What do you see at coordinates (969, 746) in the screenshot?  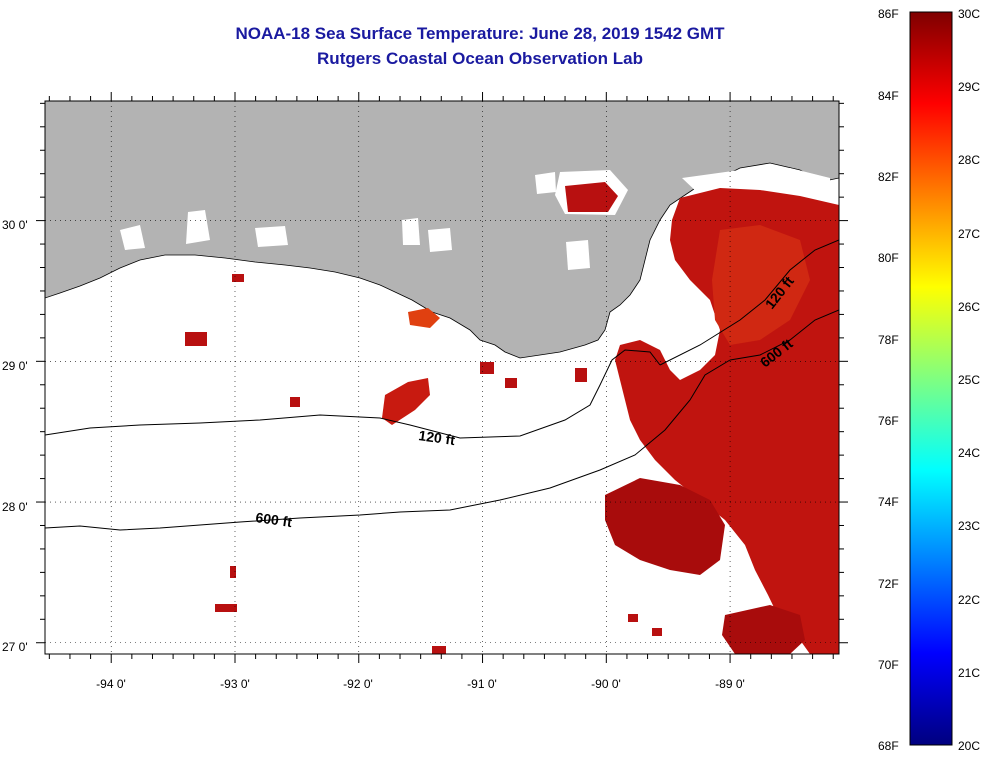 I see `colorbar-c-label: 20C` at bounding box center [969, 746].